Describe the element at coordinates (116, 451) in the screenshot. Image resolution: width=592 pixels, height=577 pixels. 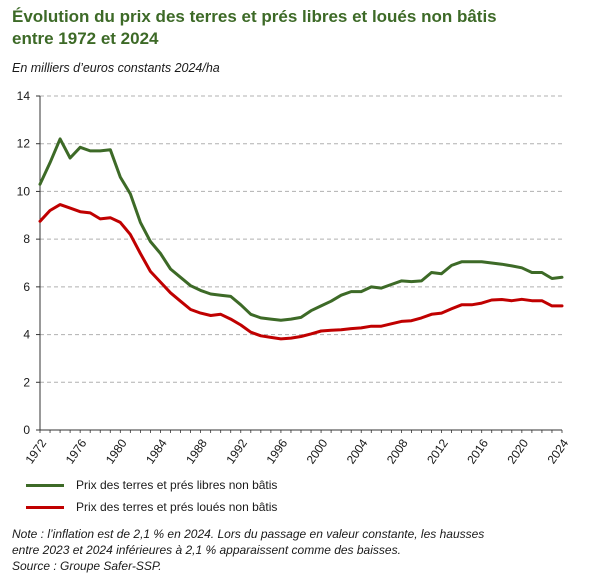
I see `x-tick-label-1980: 1980` at that location.